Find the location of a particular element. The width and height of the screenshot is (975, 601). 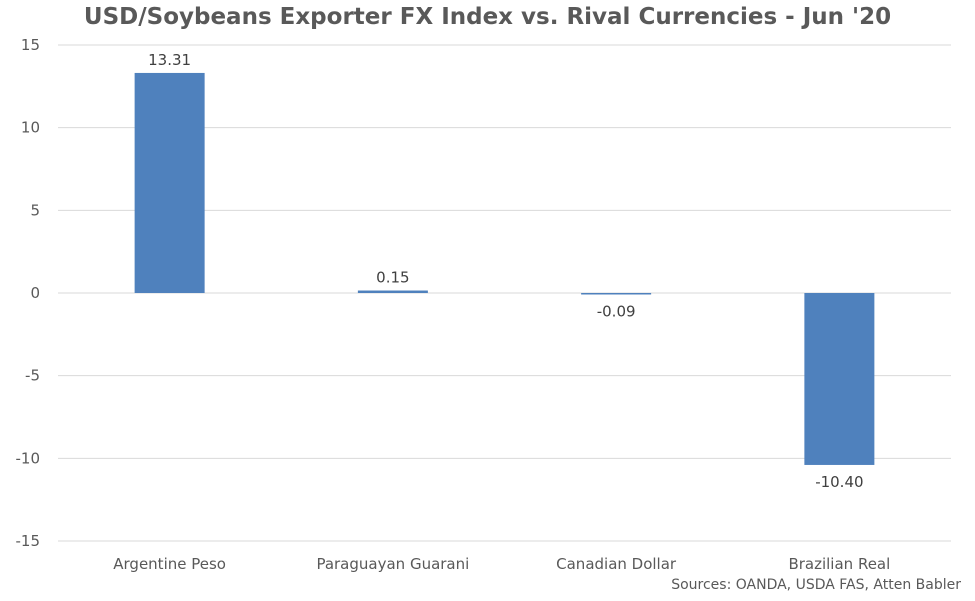

data-label: 0.15 is located at coordinates (392, 278).